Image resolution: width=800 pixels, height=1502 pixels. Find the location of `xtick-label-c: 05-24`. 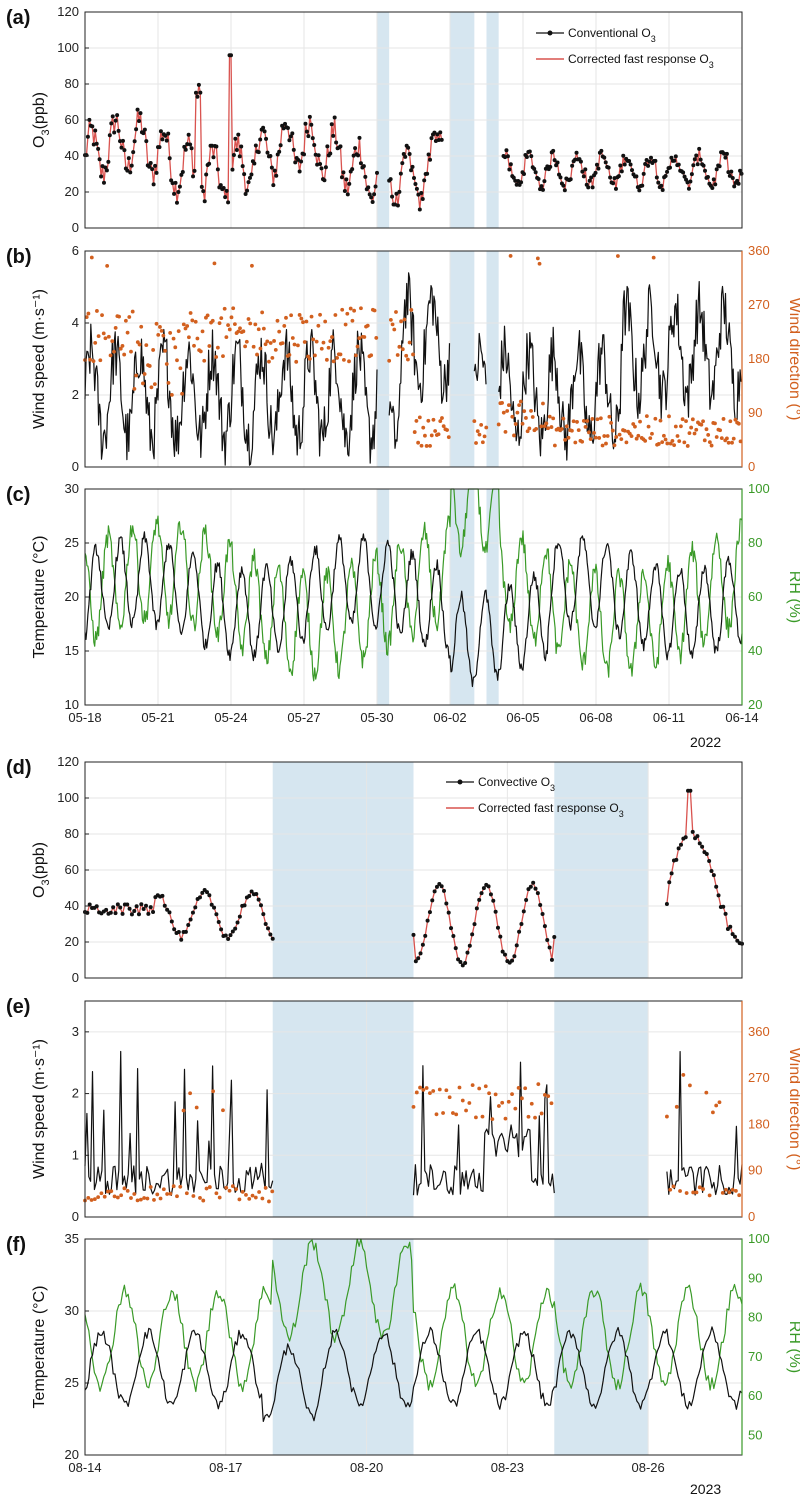

xtick-label-c: 05-24 is located at coordinates (230, 717).